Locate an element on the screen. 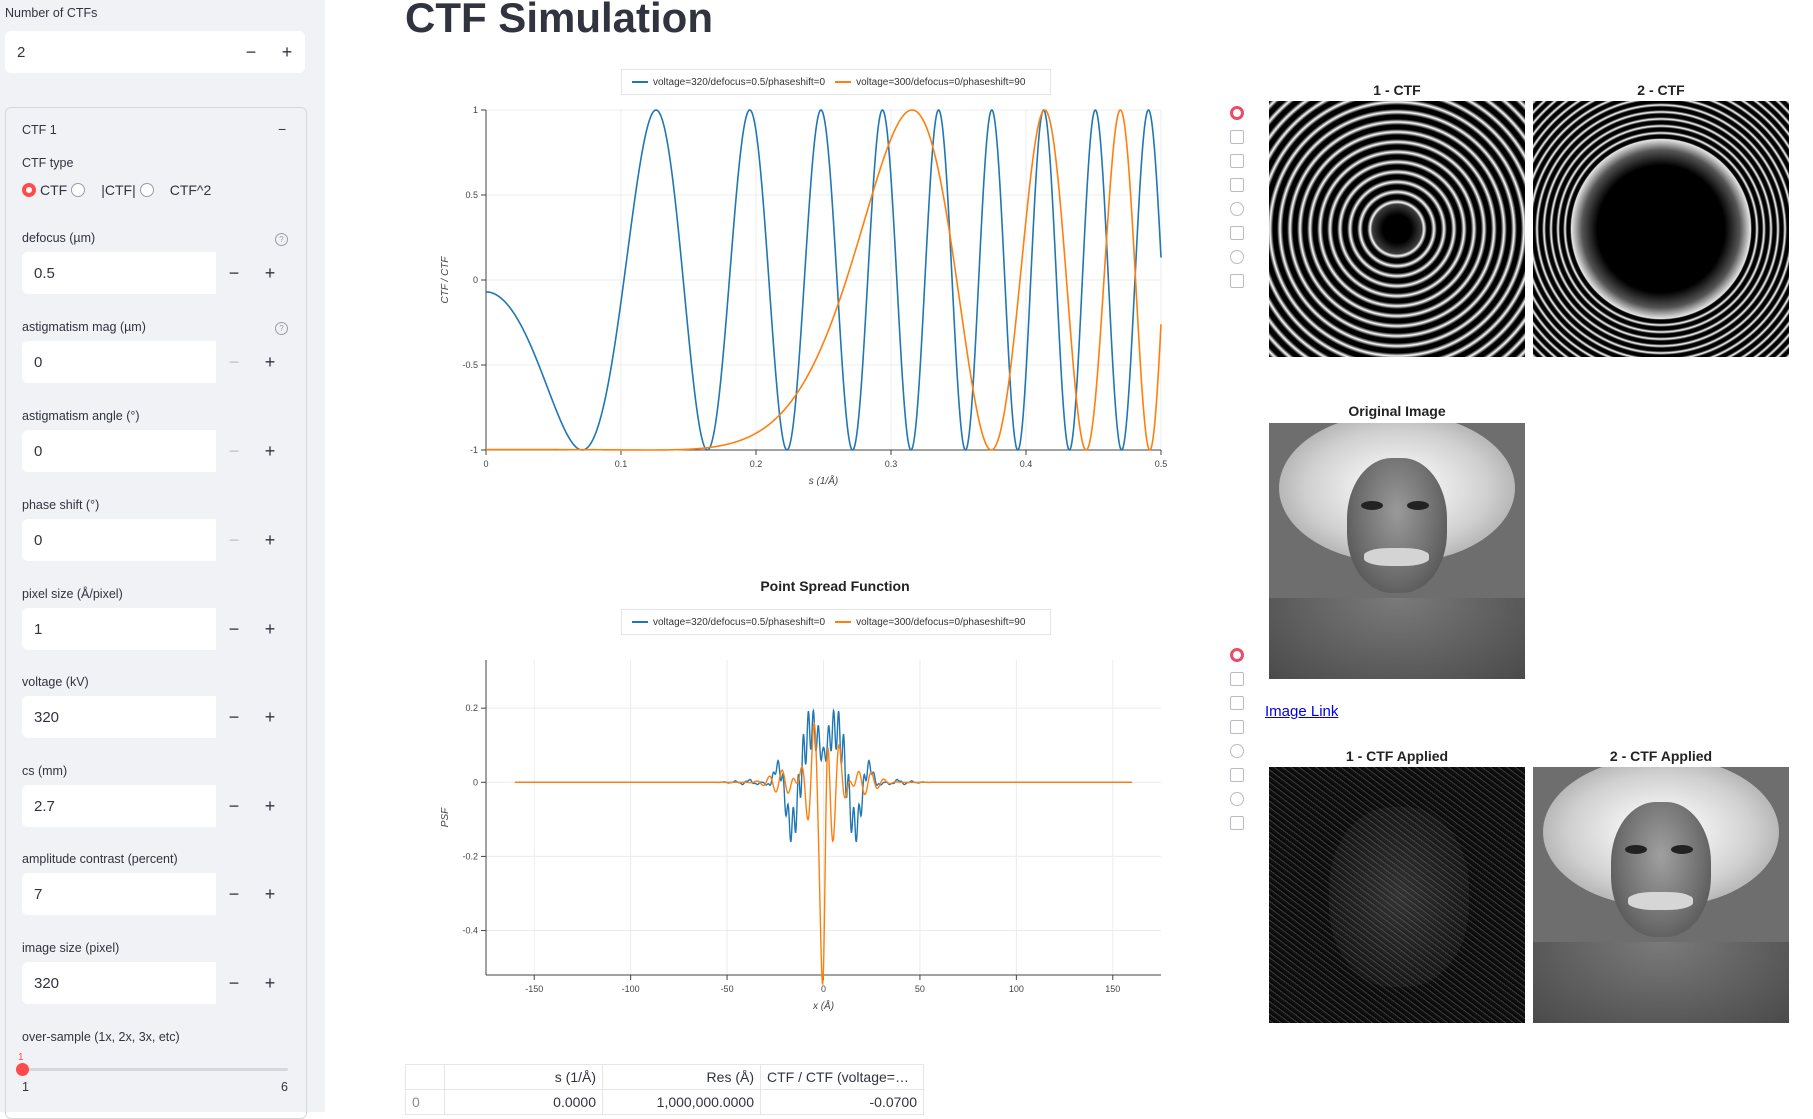 The height and width of the screenshot is (1119, 1813). radio-ctf-squared is located at coordinates (146, 190).